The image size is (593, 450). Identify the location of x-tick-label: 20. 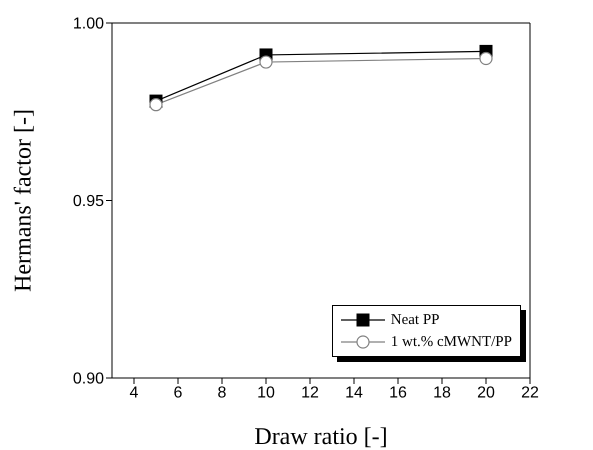
(486, 393).